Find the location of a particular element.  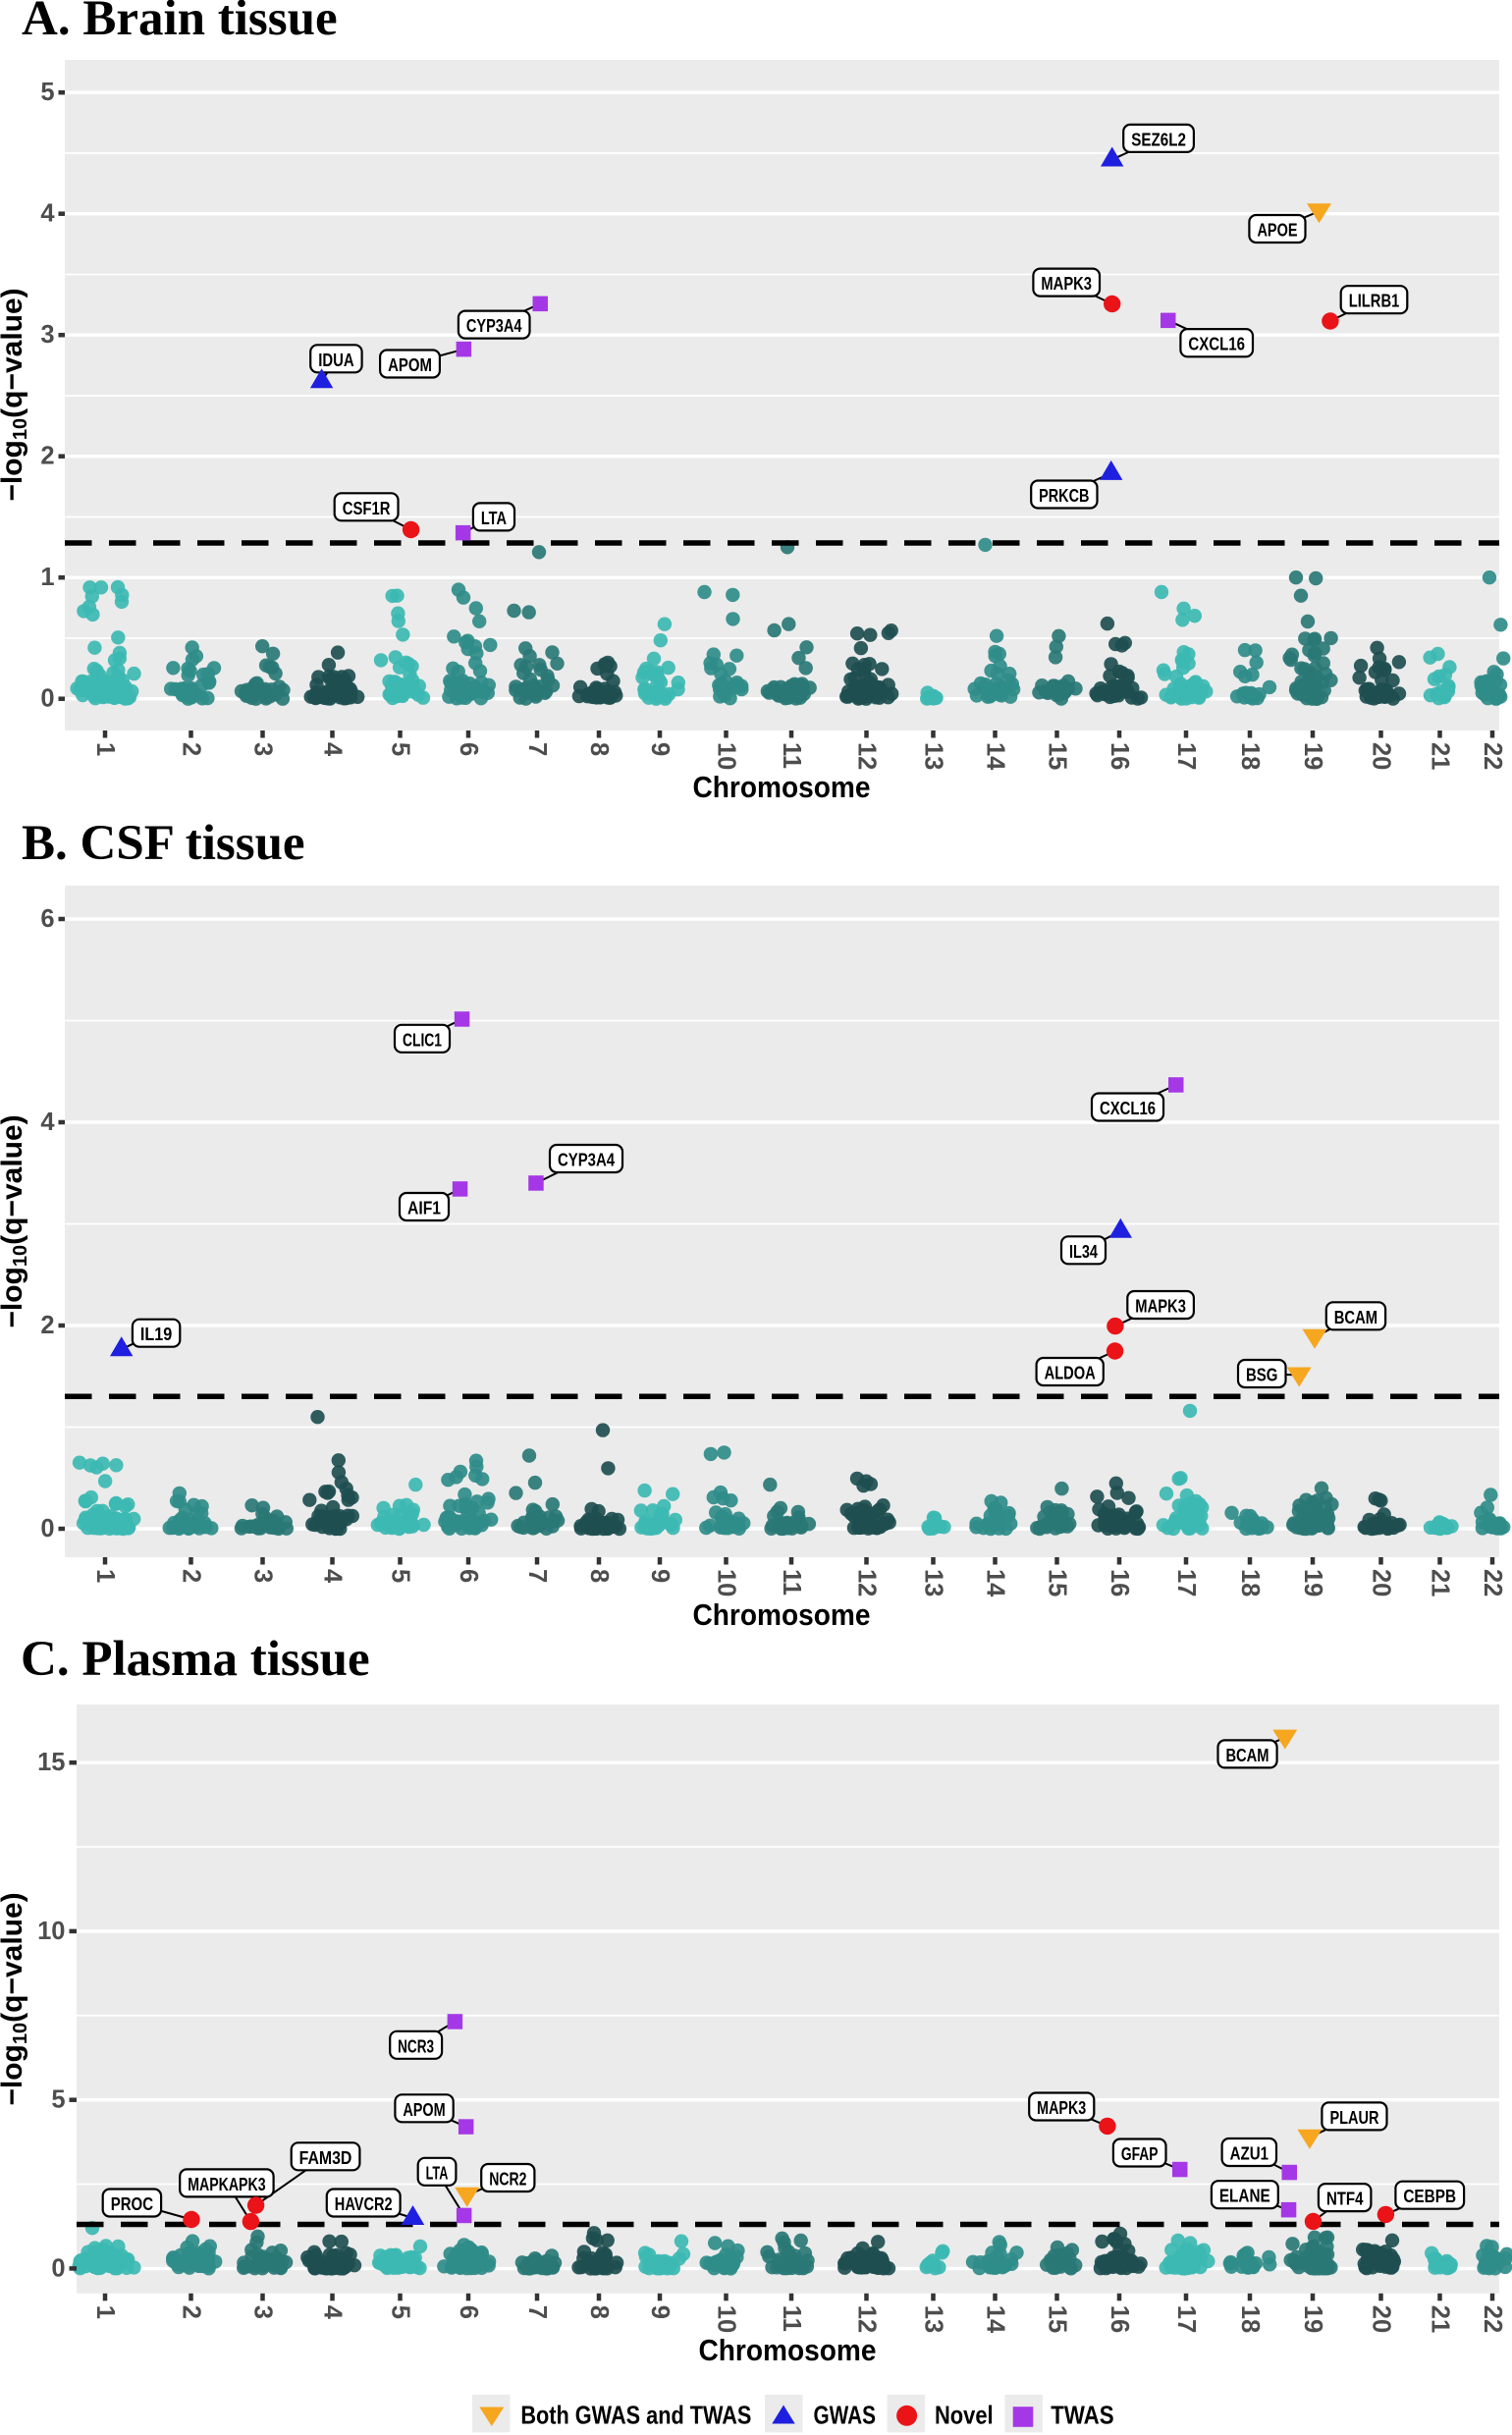

svg-text: LILRB1 is located at coordinates (1375, 301).